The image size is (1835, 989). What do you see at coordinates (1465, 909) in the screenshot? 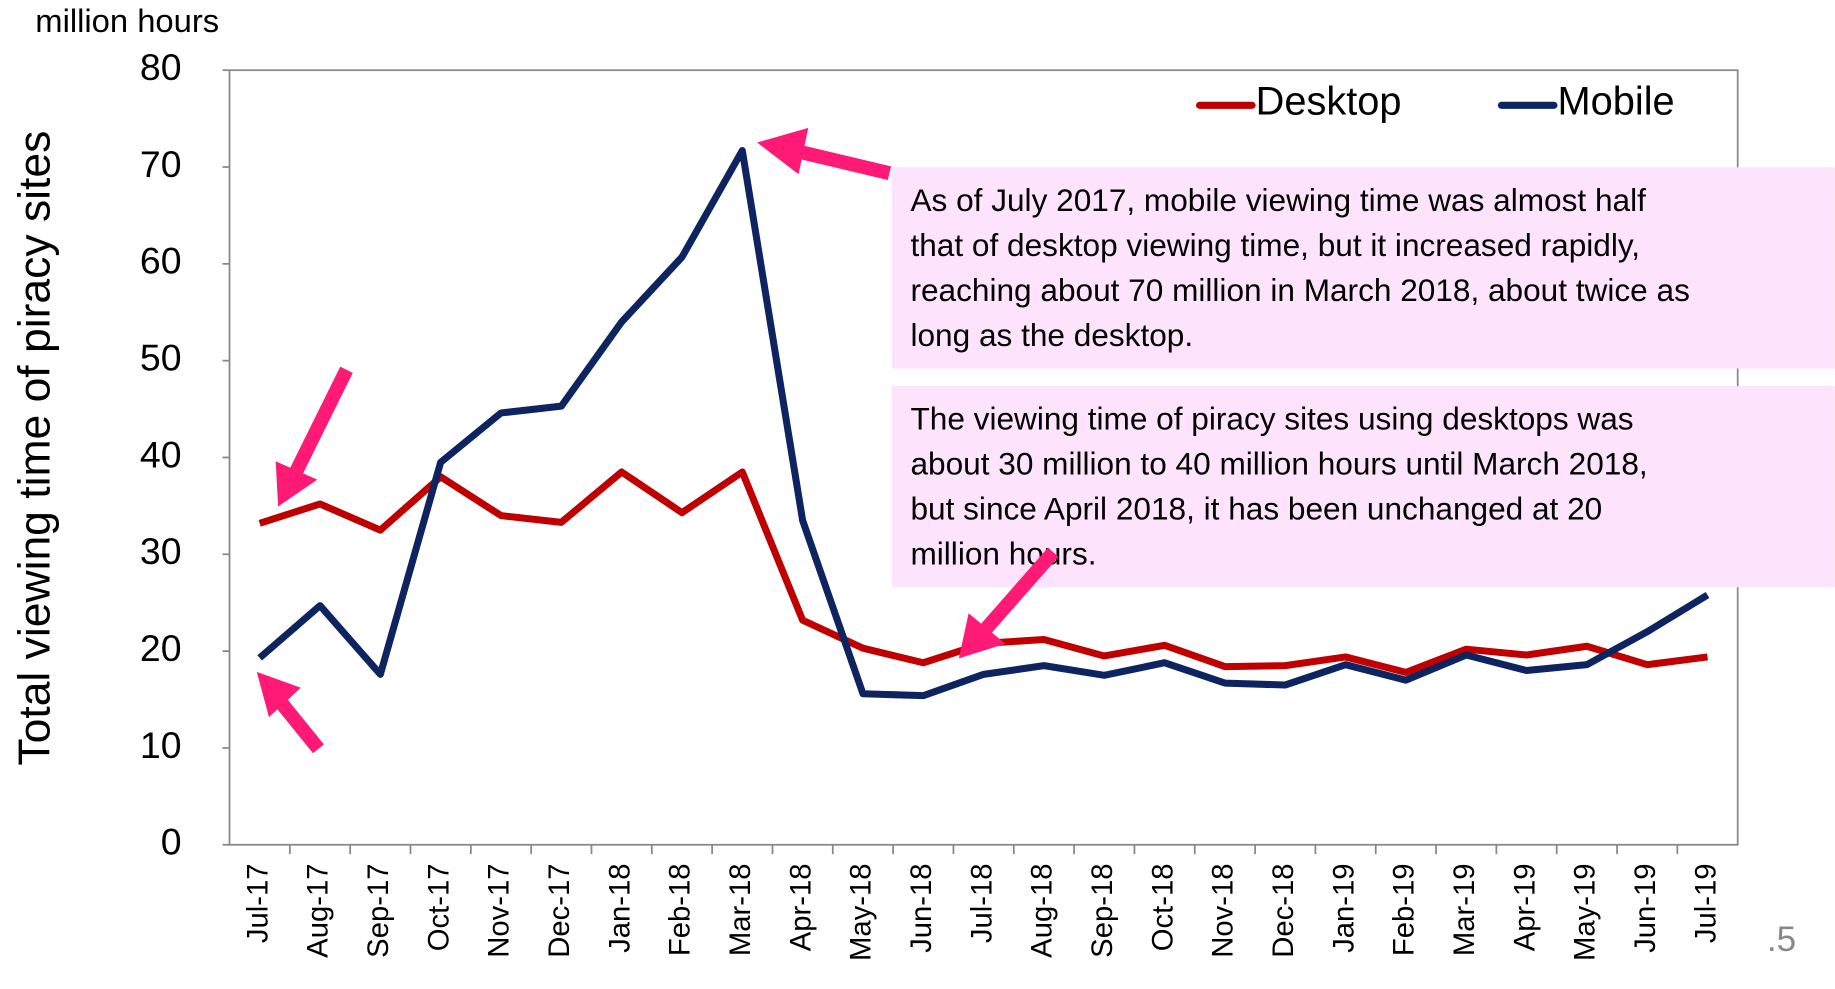
I see `x-tick-label: Mar-19` at bounding box center [1465, 909].